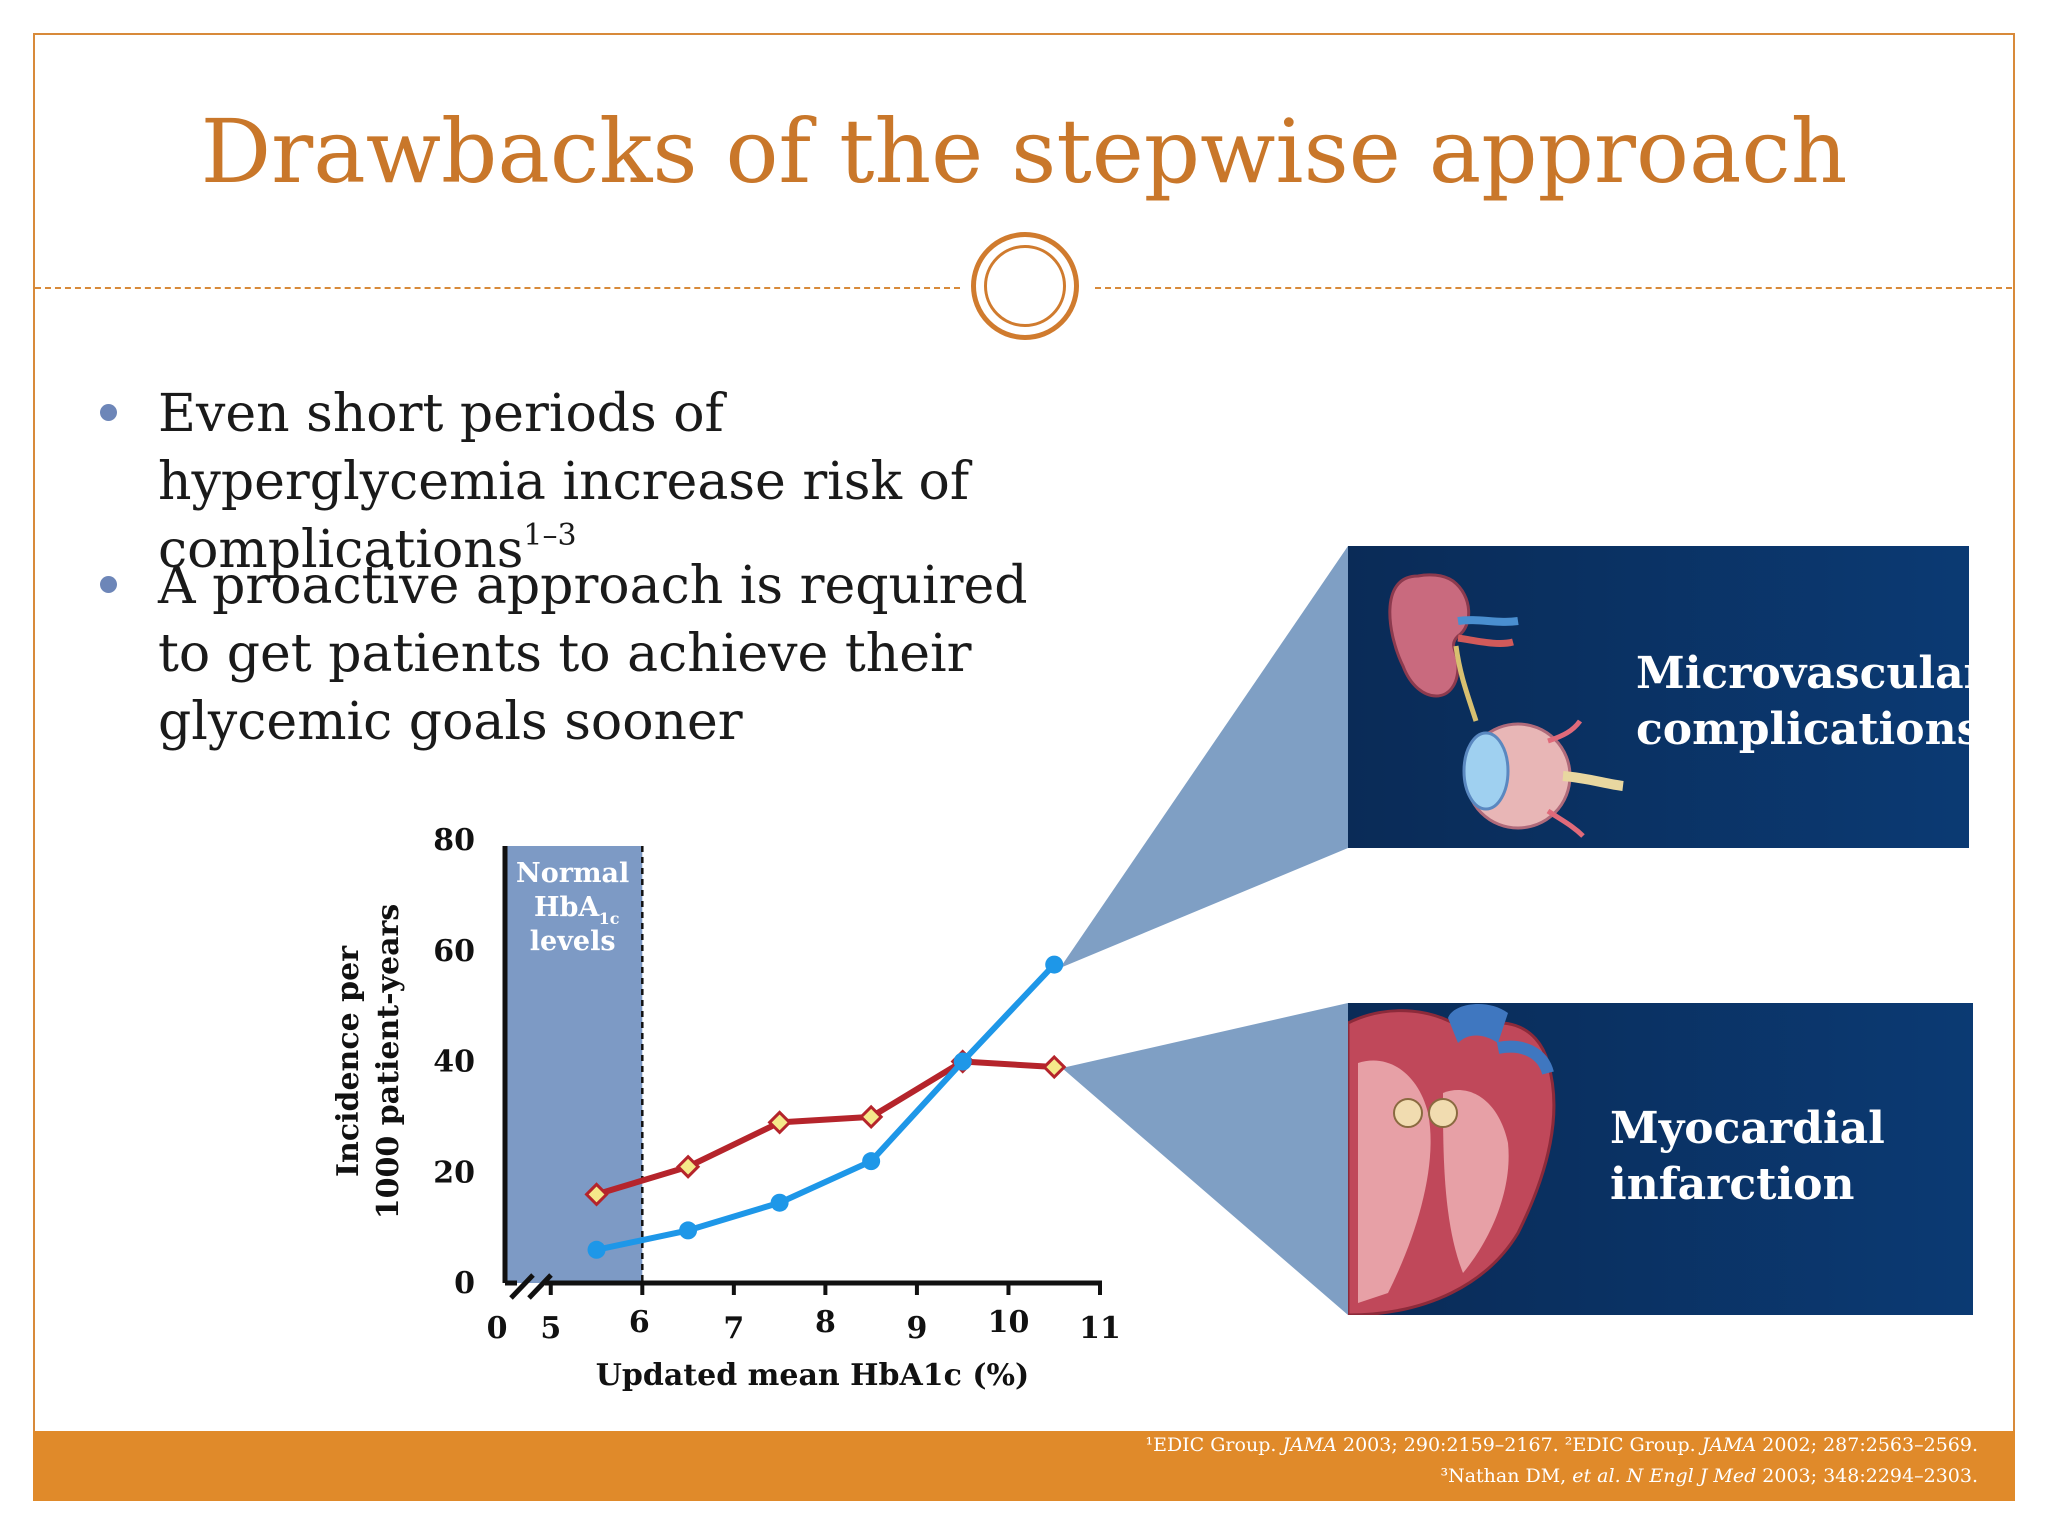  I want to click on heart-illustration, so click(1452, 1159).